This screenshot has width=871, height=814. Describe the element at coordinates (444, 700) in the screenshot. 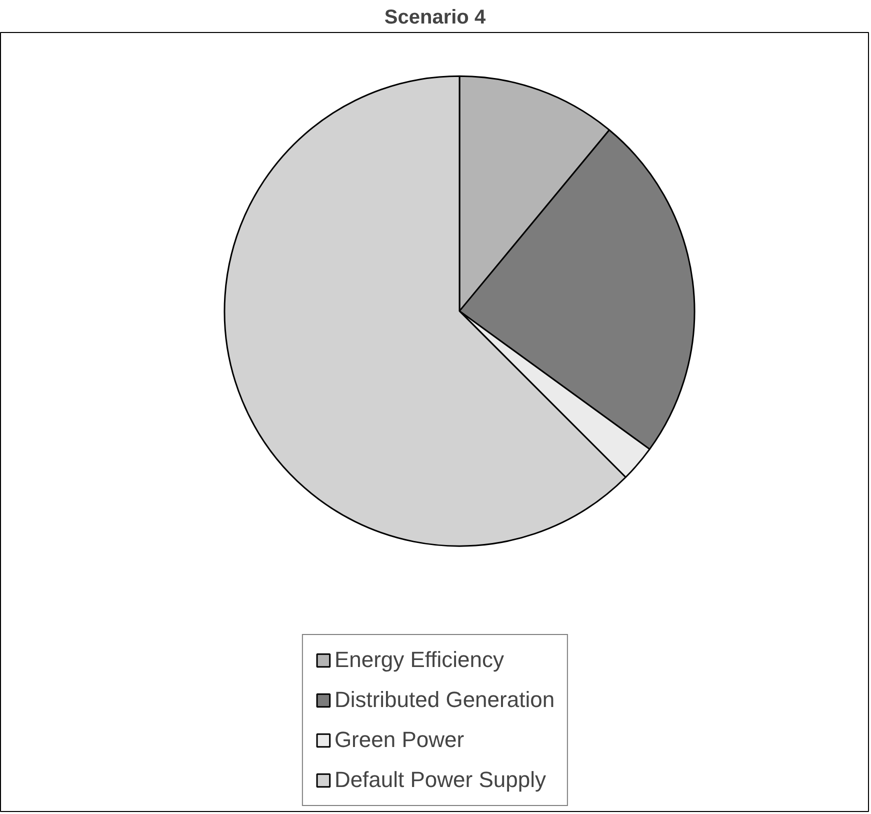

I see `legend-label: Distributed Generation` at that location.